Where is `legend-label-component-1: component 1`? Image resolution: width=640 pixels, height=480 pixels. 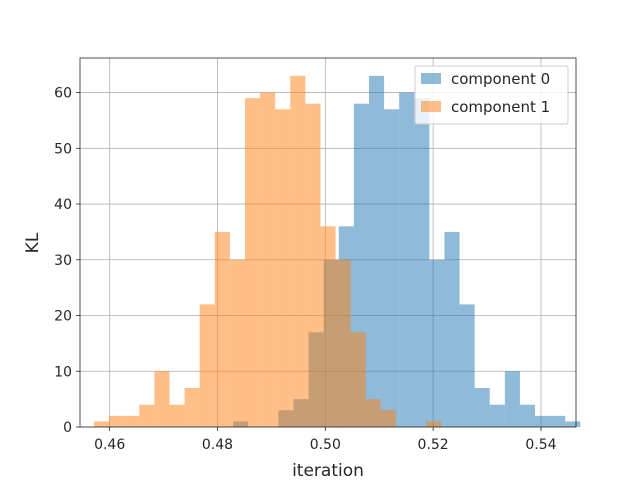 legend-label-component-1: component 1 is located at coordinates (500, 107).